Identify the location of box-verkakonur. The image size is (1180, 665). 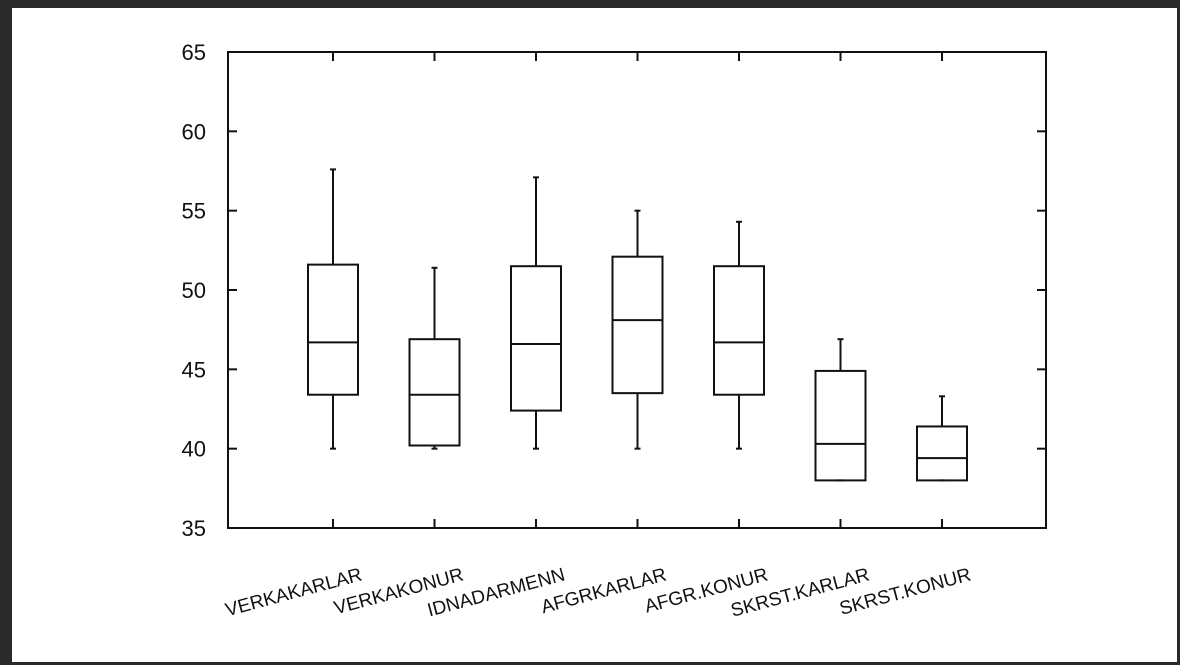
(434, 358).